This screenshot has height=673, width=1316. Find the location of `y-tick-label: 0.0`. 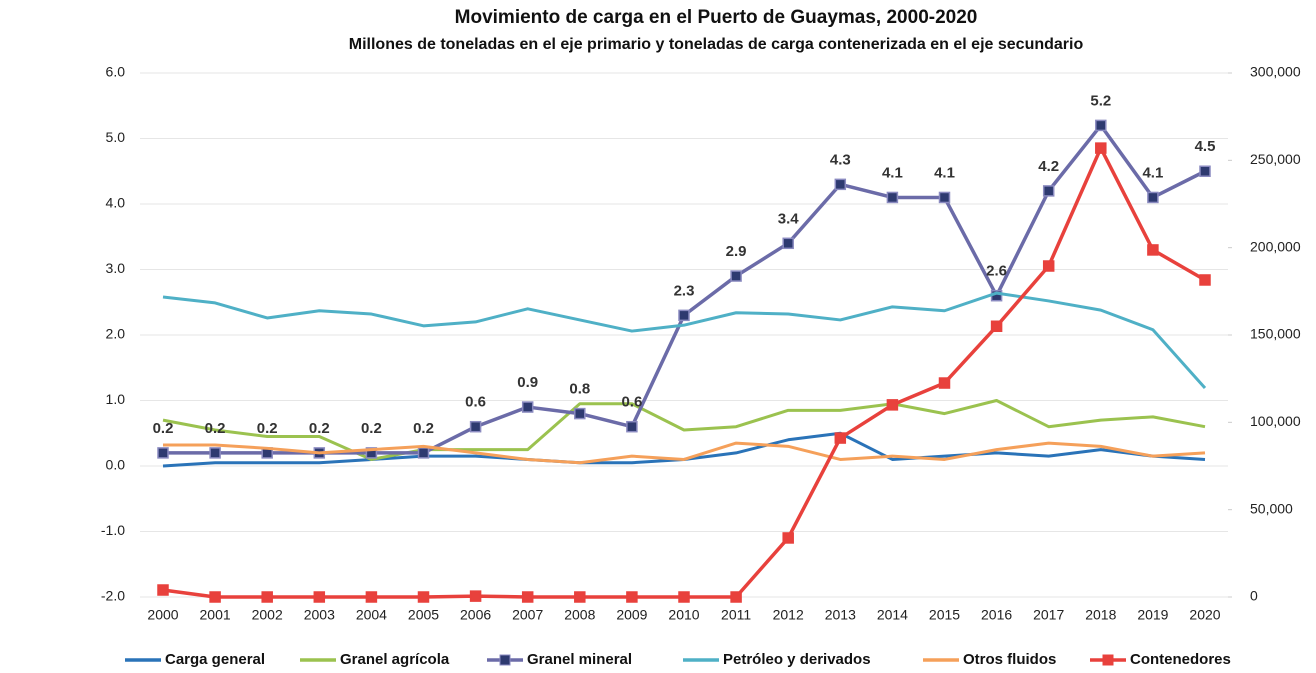

y-tick-label: 0.0 is located at coordinates (116, 465).